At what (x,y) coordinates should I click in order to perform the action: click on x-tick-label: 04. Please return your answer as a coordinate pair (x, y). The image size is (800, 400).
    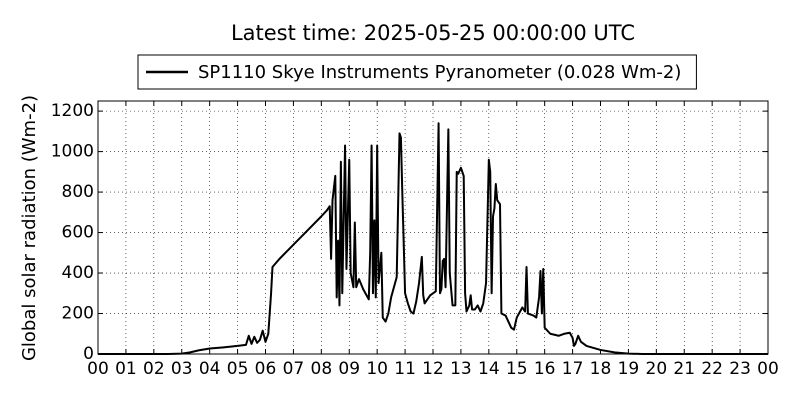
    Looking at the image, I should click on (210, 369).